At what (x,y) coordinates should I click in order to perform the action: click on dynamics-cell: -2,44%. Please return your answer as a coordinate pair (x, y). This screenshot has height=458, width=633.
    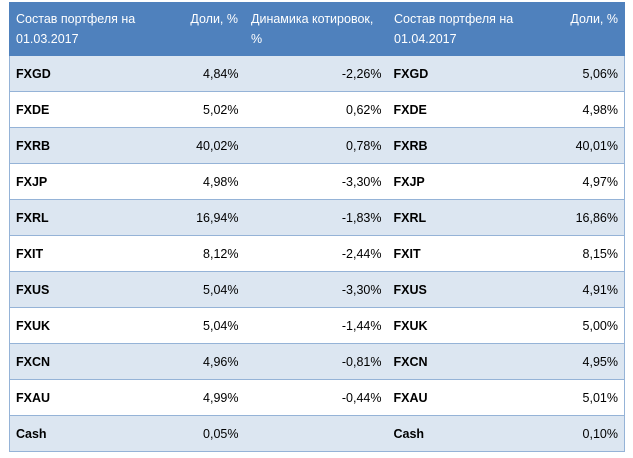
    Looking at the image, I should click on (316, 254).